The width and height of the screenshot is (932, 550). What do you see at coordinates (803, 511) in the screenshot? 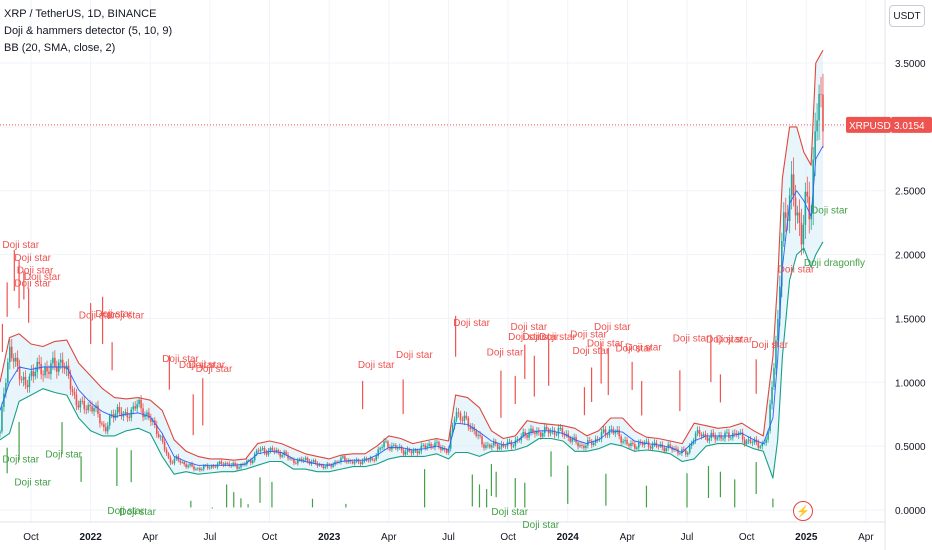
I see `lightning-bolt-icon: ⚡` at bounding box center [803, 511].